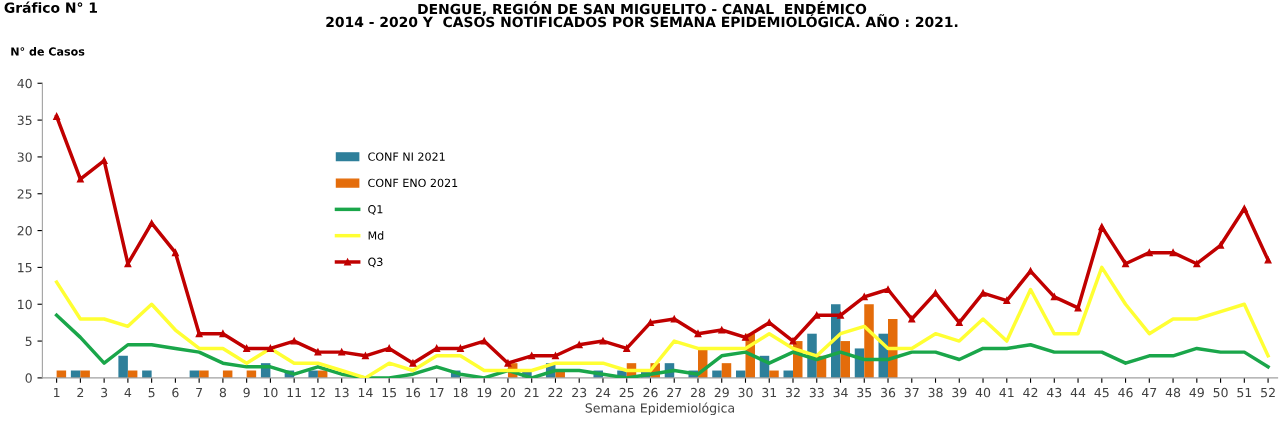  Describe the element at coordinates (24, 83) in the screenshot. I see `y-tick-label: 40` at that location.